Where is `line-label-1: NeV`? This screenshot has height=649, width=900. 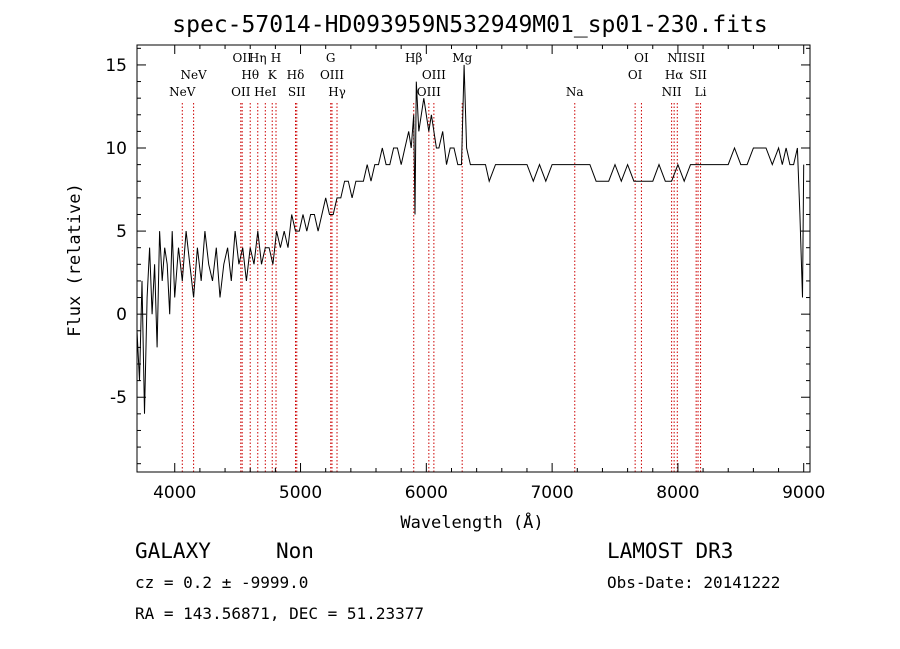 line-label-1: NeV is located at coordinates (193, 75).